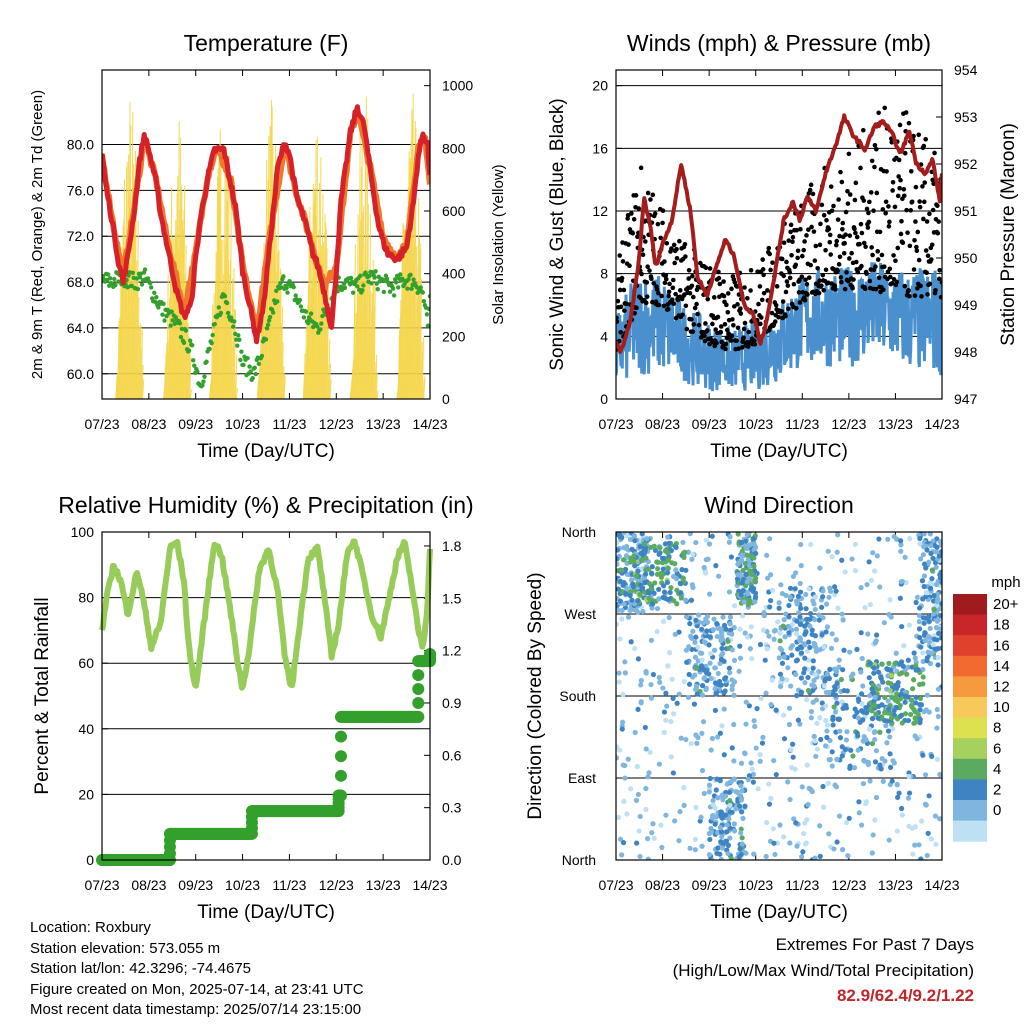  What do you see at coordinates (580, 614) in the screenshot?
I see `y-tick-label: West` at bounding box center [580, 614].